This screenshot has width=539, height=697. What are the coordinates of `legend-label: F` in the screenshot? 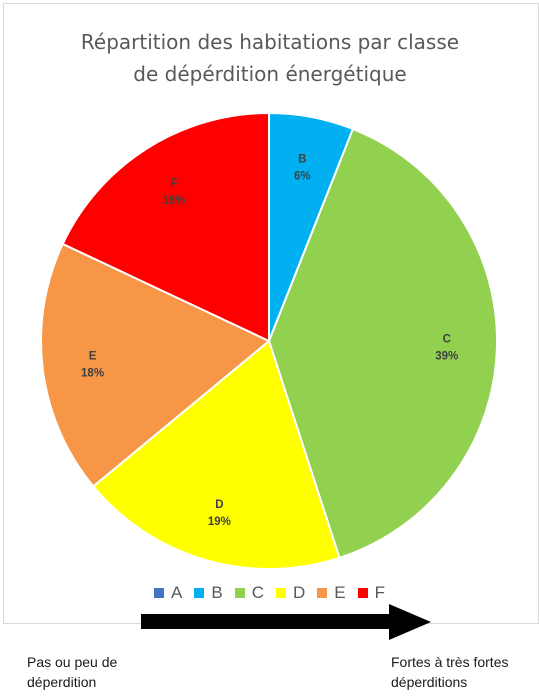 It's located at (379, 592).